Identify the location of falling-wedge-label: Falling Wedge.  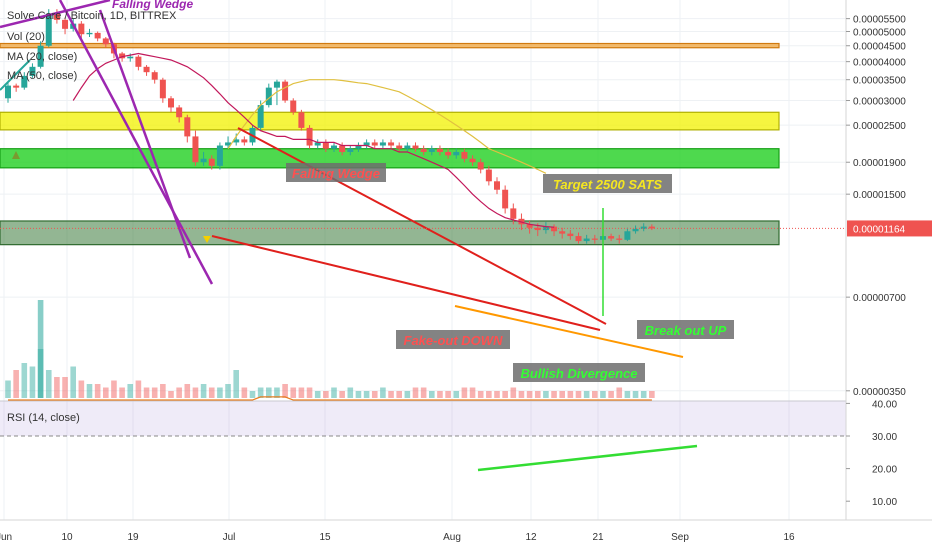
(336, 172).